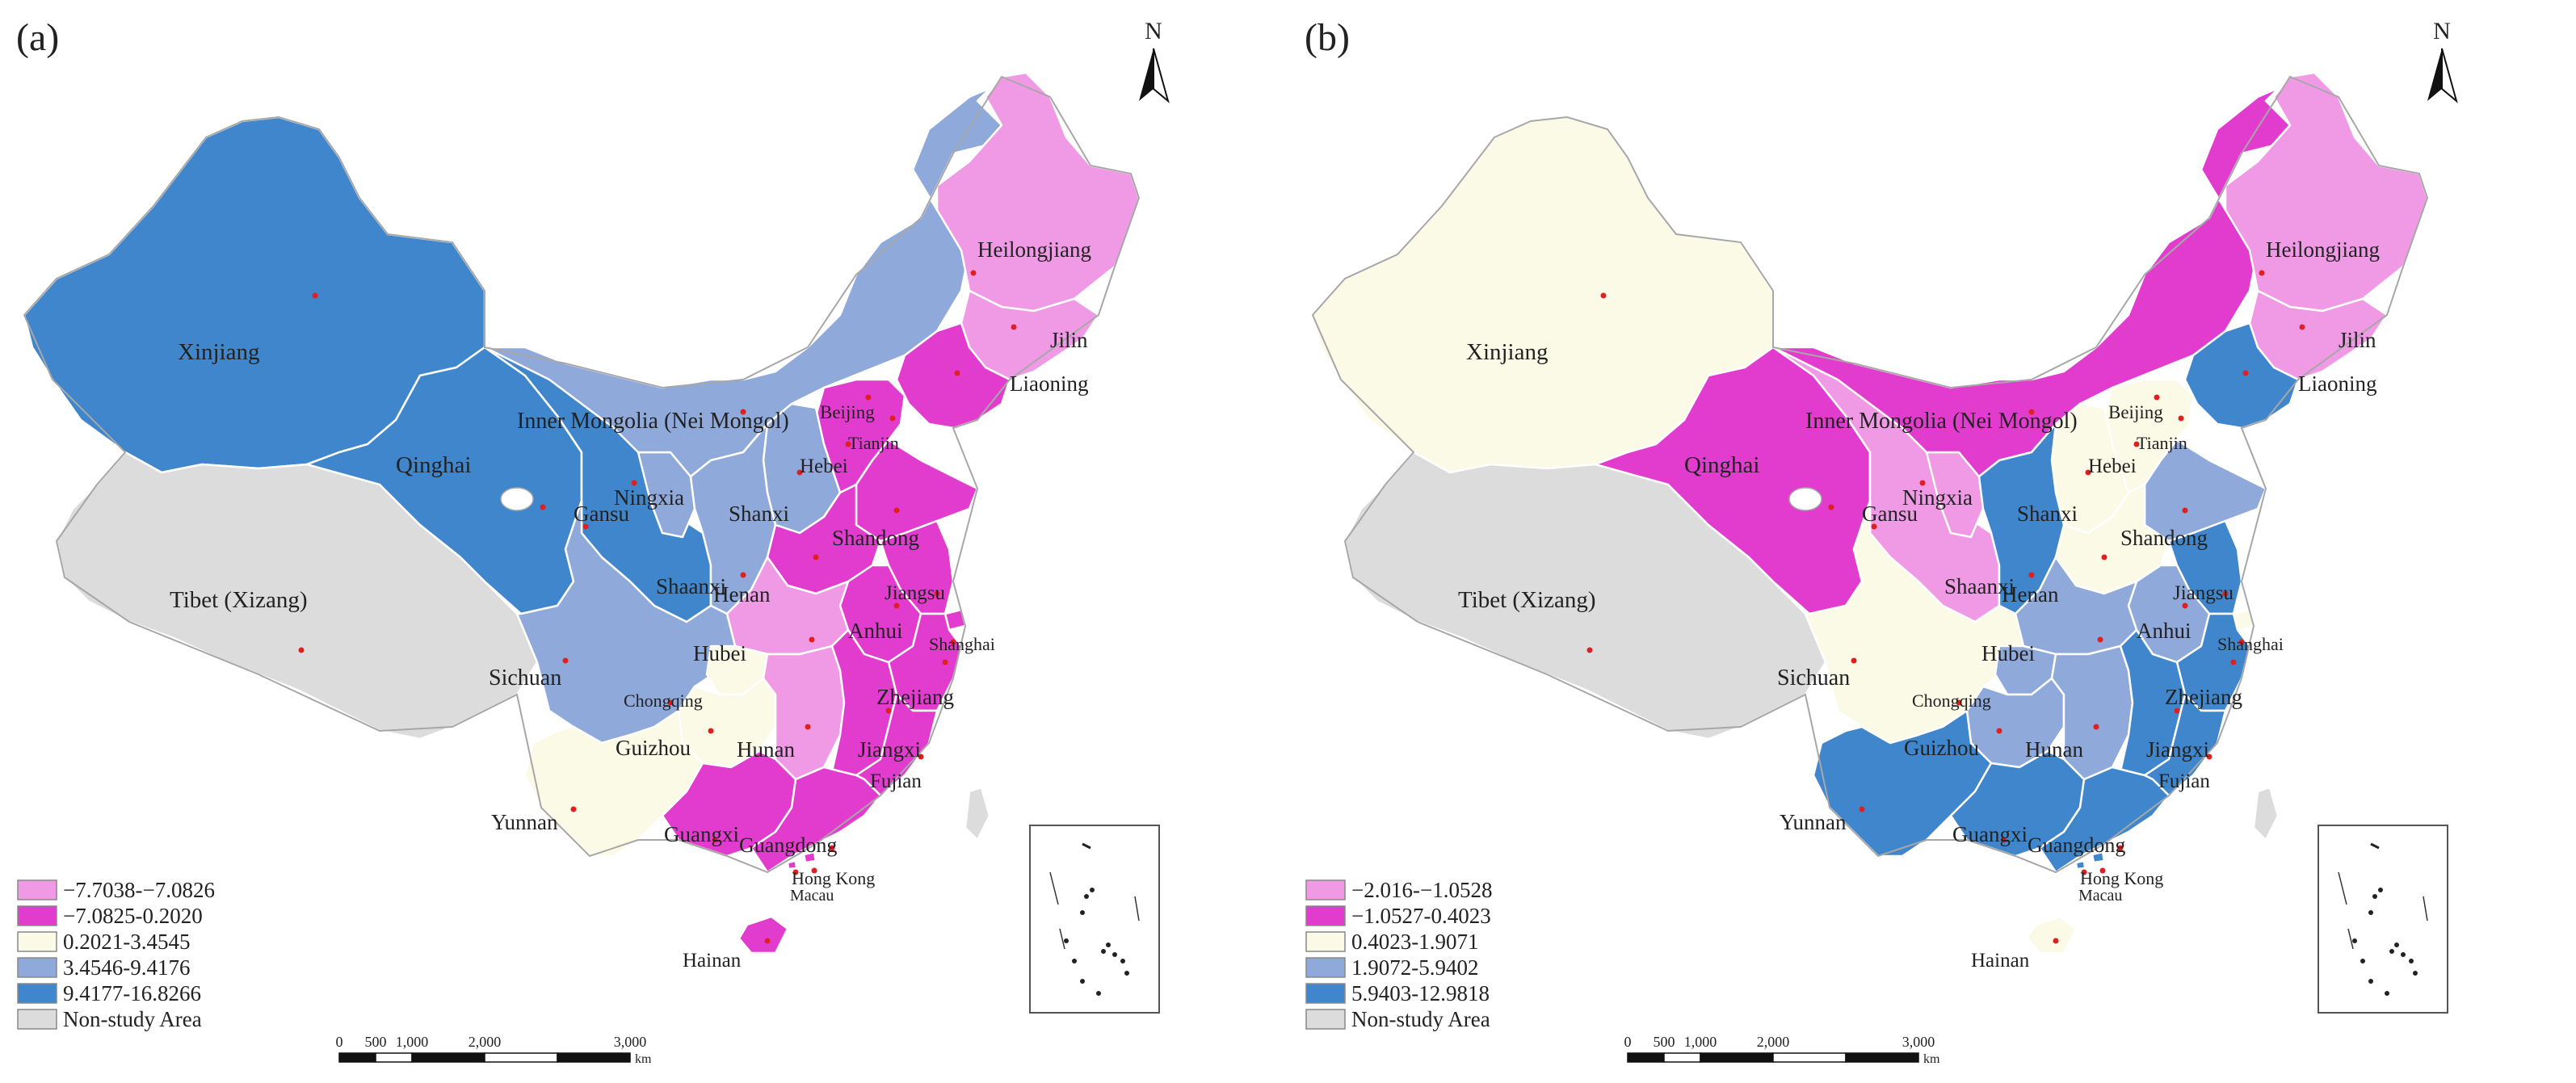 The width and height of the screenshot is (2576, 1083). What do you see at coordinates (132, 993) in the screenshot?
I see `legend-label: 9.4177-16.8266` at bounding box center [132, 993].